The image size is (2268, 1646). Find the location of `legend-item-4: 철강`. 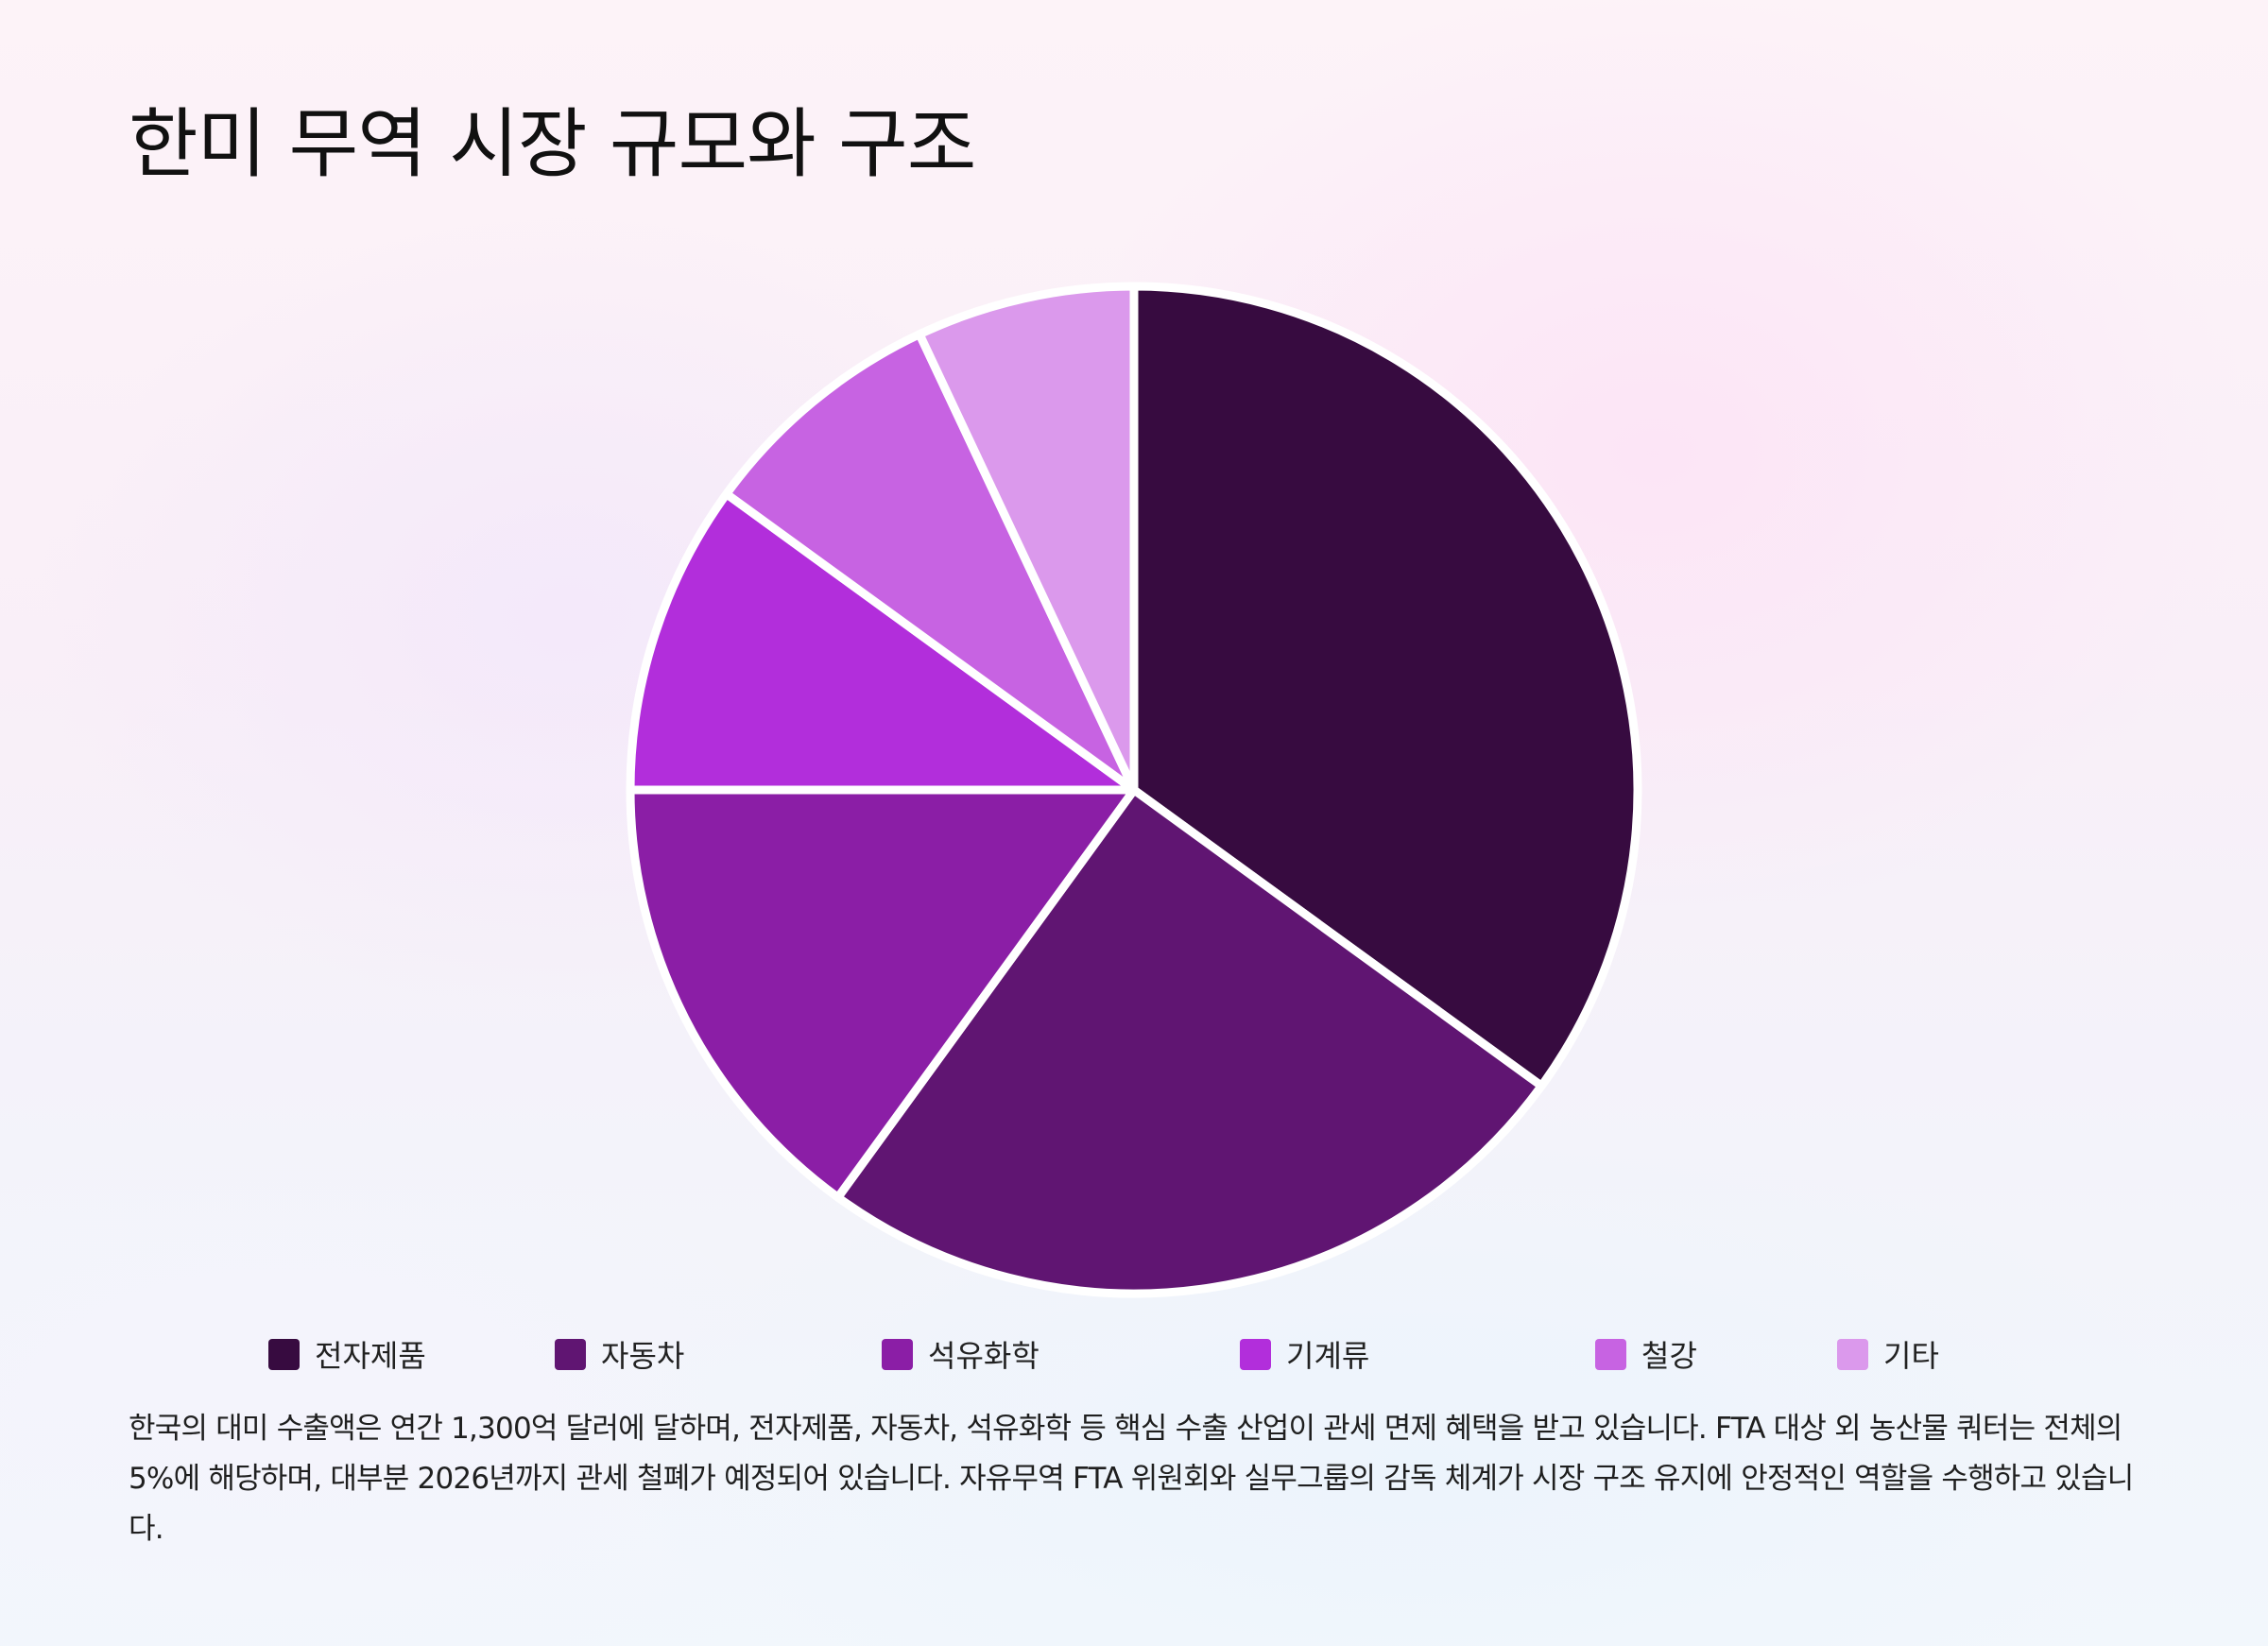

legend-item-4: 철강 is located at coordinates (1646, 1354).